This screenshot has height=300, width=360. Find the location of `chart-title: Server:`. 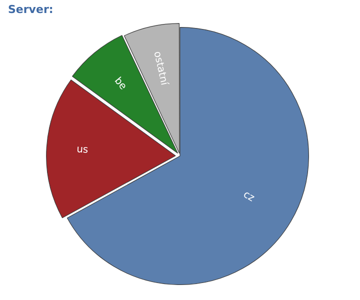

chart-title: Server: is located at coordinates (31, 9).